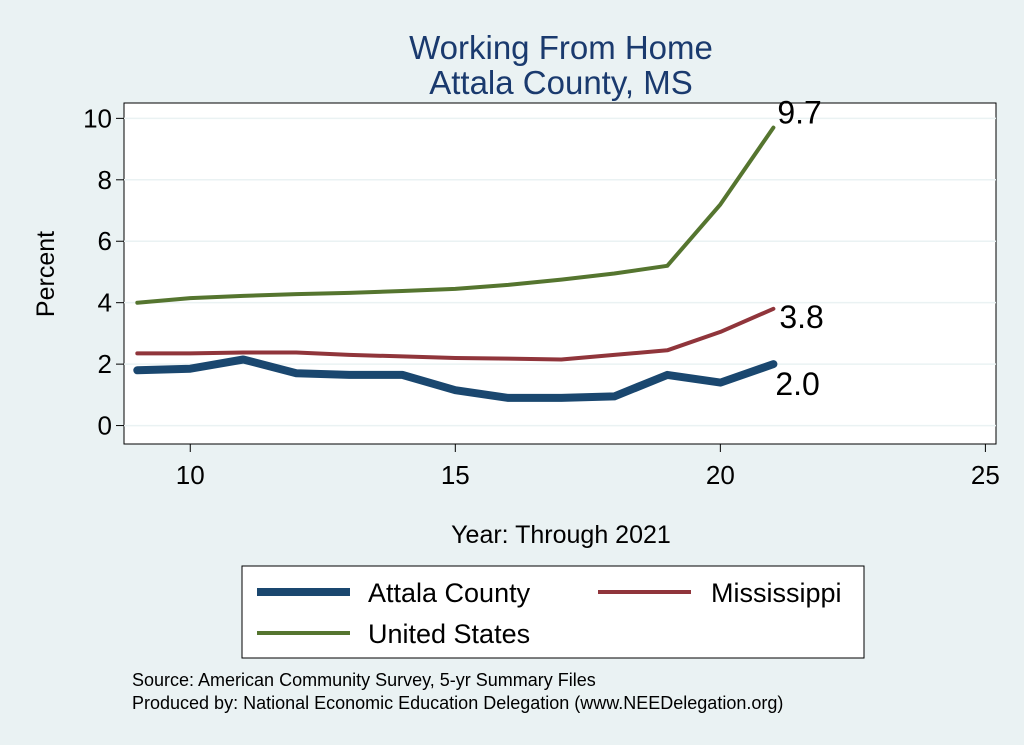 This screenshot has width=1024, height=745. Describe the element at coordinates (561, 535) in the screenshot. I see `x-axis-label: Year: Through 2021` at that location.